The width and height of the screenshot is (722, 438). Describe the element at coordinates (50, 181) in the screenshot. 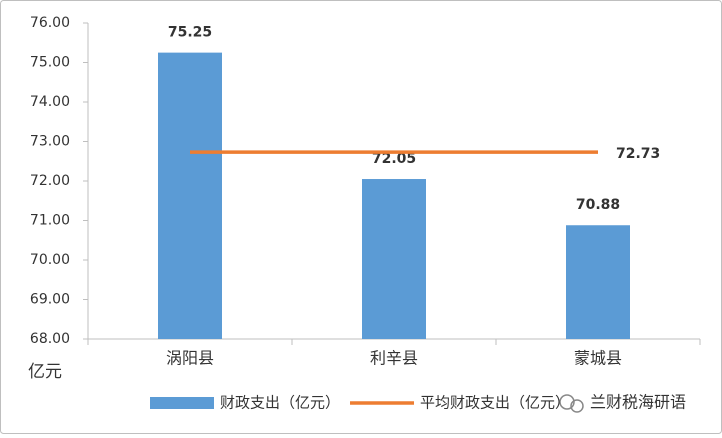

I see `y-tick-label: 72.00` at that location.